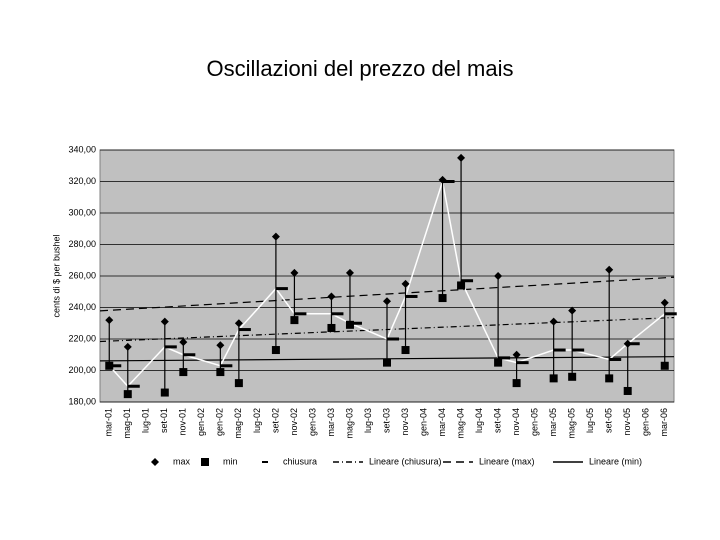  Describe the element at coordinates (349, 423) in the screenshot. I see `x-tick-label: mag-03` at that location.